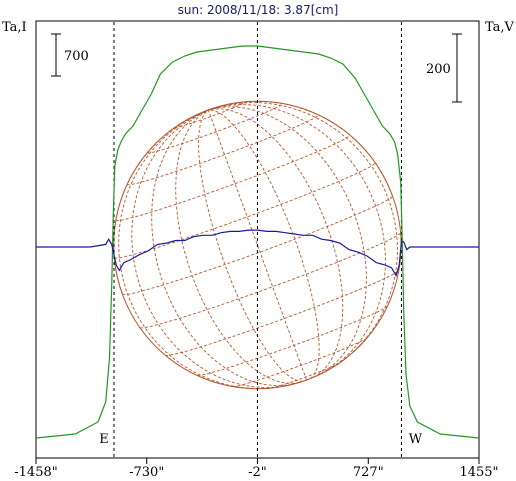 This screenshot has height=481, width=516. Describe the element at coordinates (438, 69) in the screenshot. I see `right-scale-bar-label: 200` at that location.